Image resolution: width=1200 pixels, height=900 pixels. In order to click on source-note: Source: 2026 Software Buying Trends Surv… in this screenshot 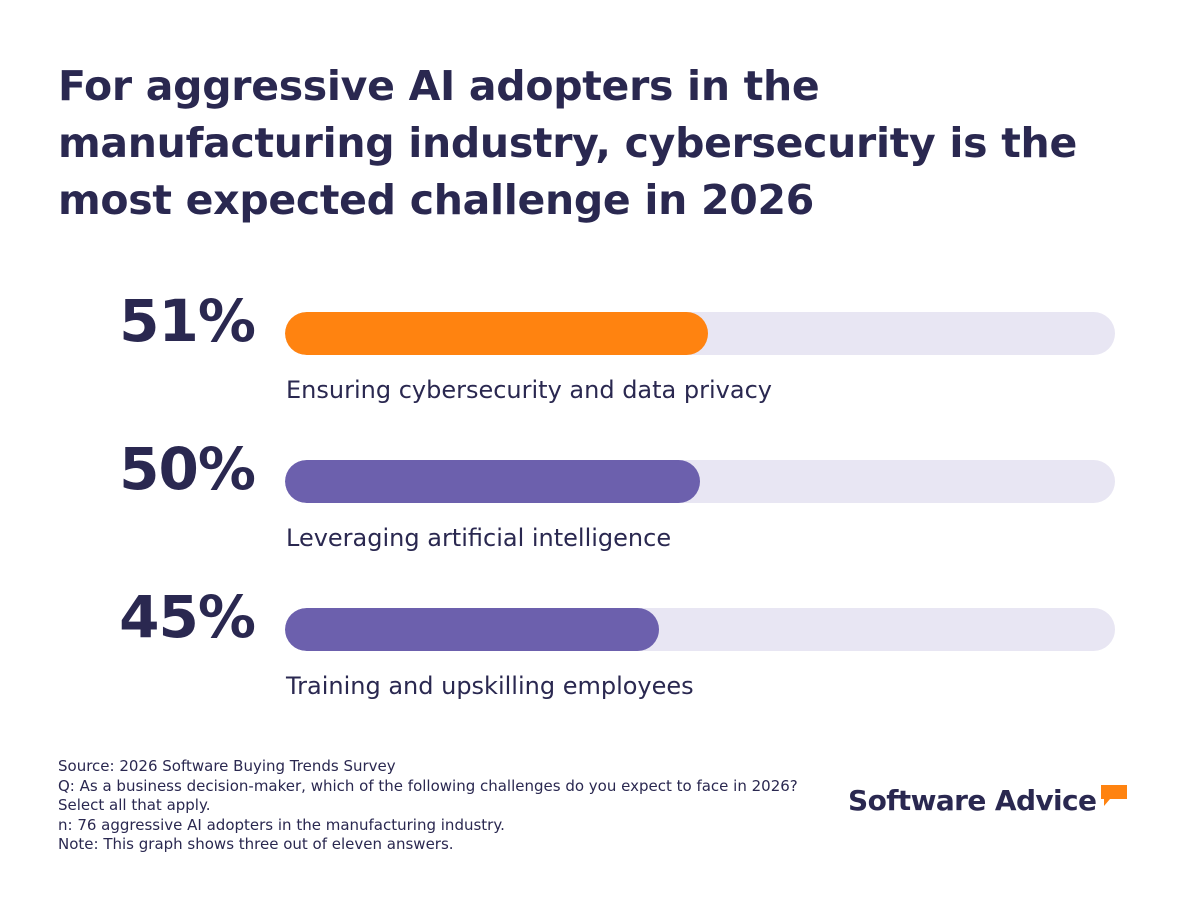, I will do `click(227, 766)`.